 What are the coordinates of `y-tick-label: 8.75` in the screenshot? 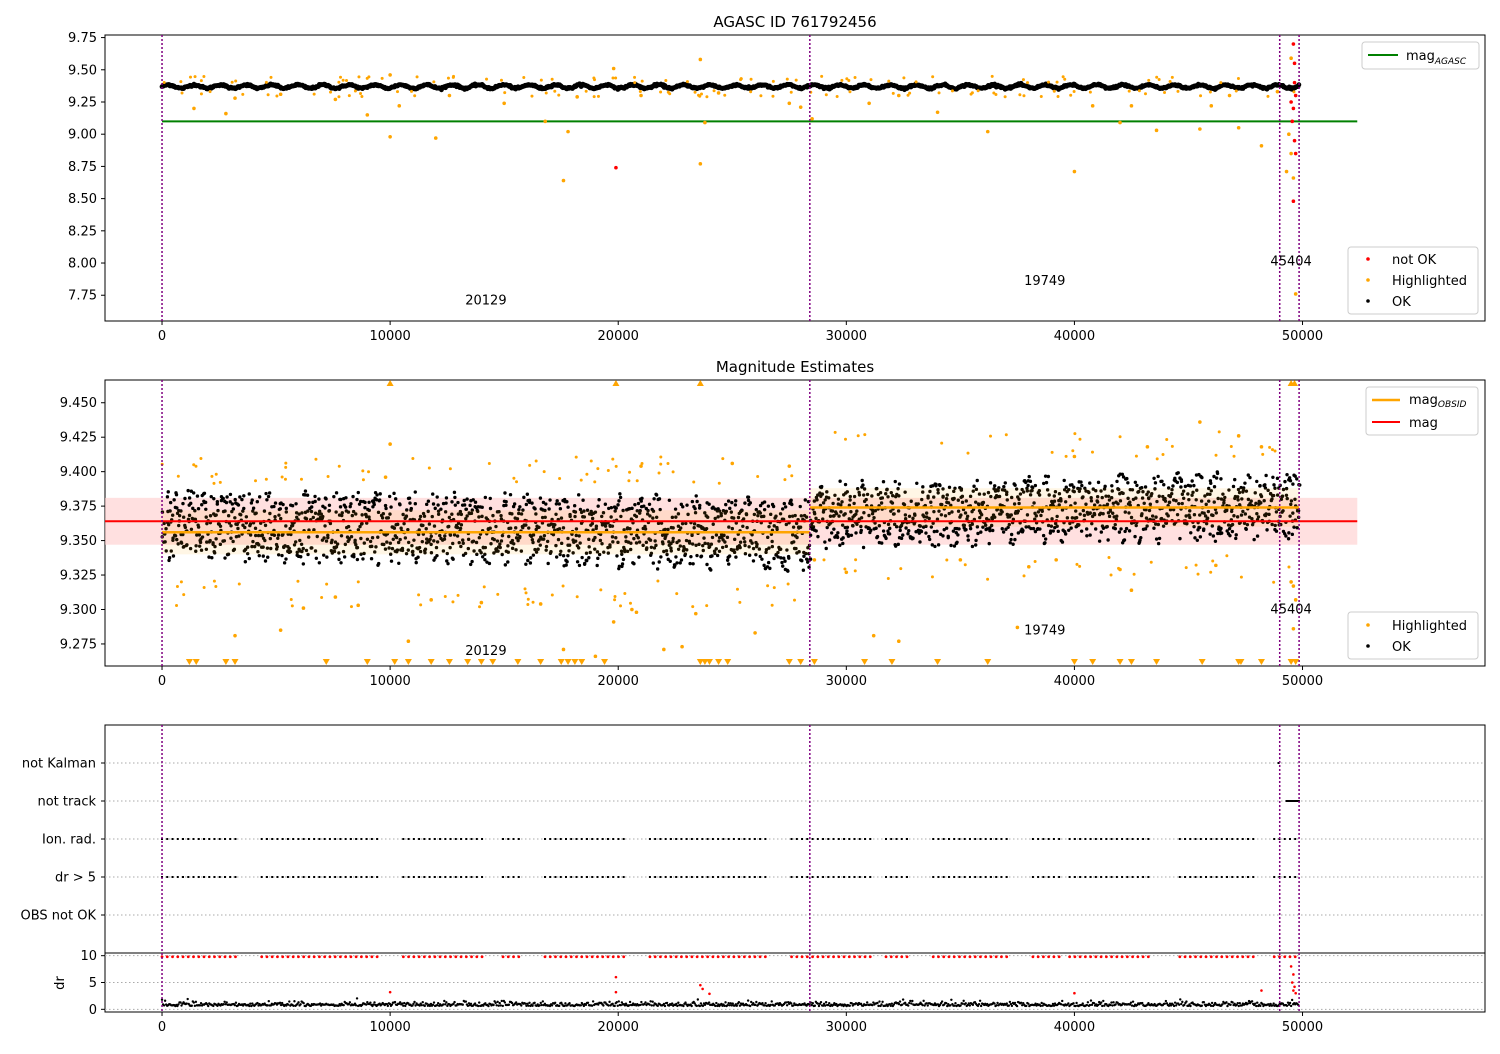 It's located at (82, 167).